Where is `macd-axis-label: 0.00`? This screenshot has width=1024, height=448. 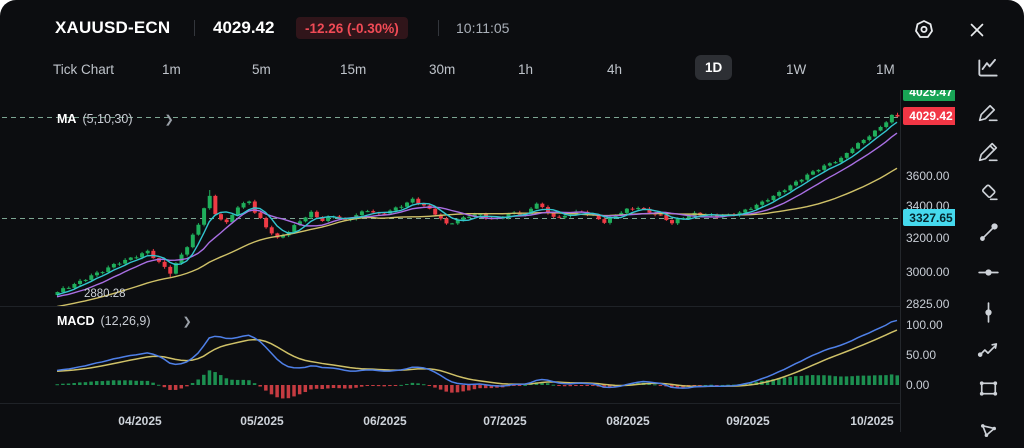 macd-axis-label: 0.00 is located at coordinates (918, 385).